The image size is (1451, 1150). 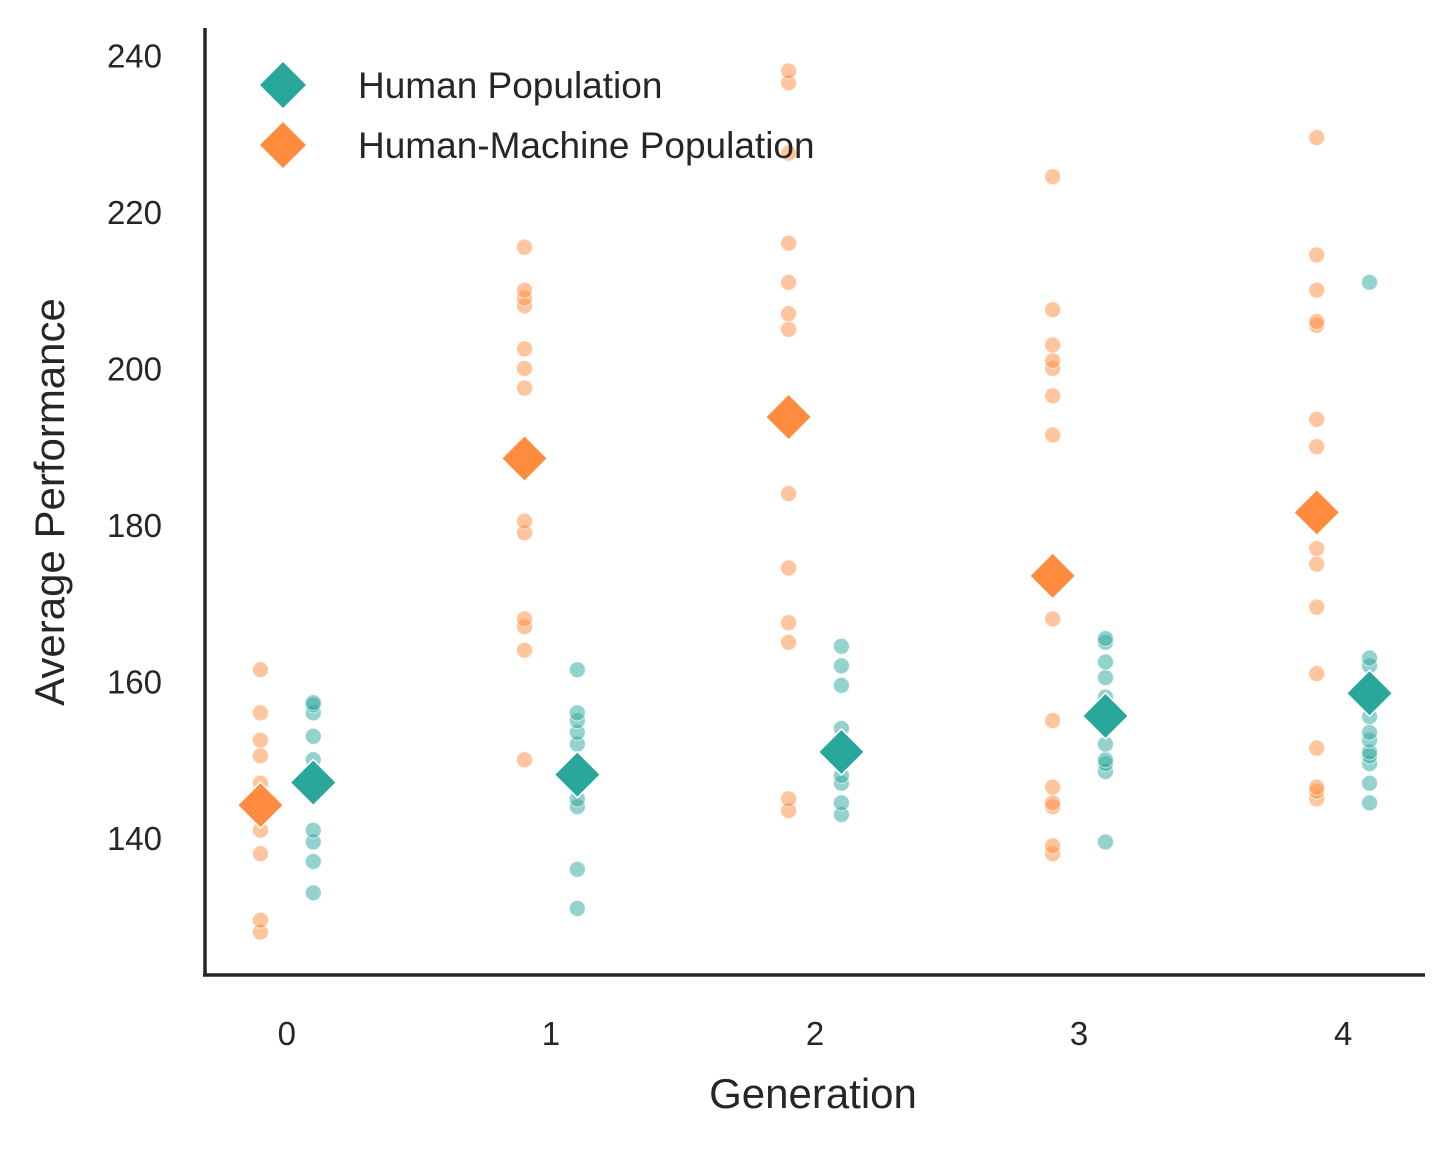 What do you see at coordinates (551, 1033) in the screenshot?
I see `x-tick-label-1: 1` at bounding box center [551, 1033].